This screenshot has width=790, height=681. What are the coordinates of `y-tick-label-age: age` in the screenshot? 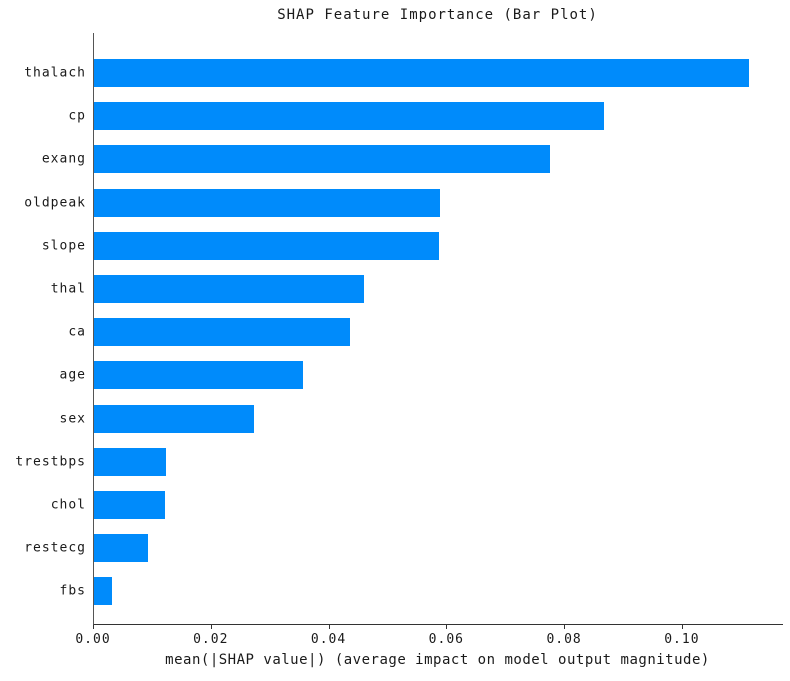 It's located at (72, 375).